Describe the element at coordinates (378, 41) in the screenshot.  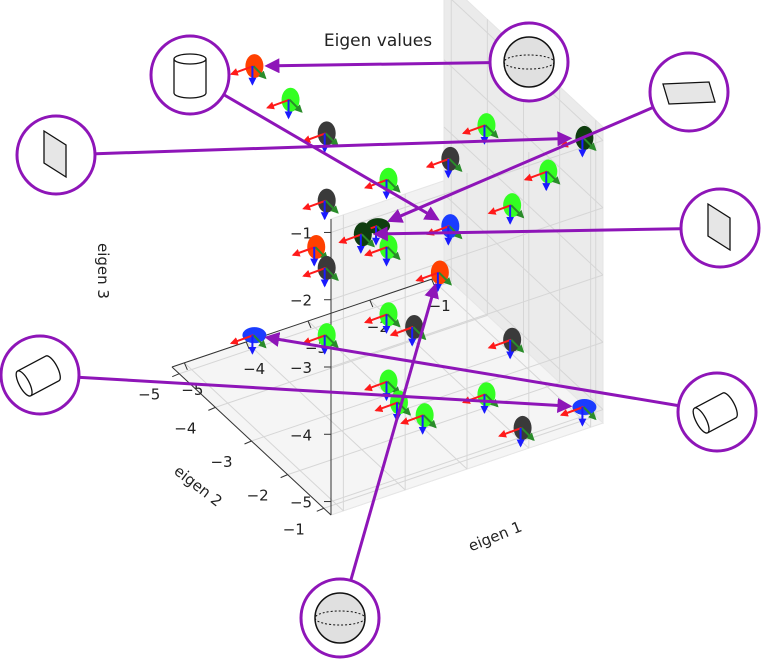
I see `chart-title: Eigen values` at that location.